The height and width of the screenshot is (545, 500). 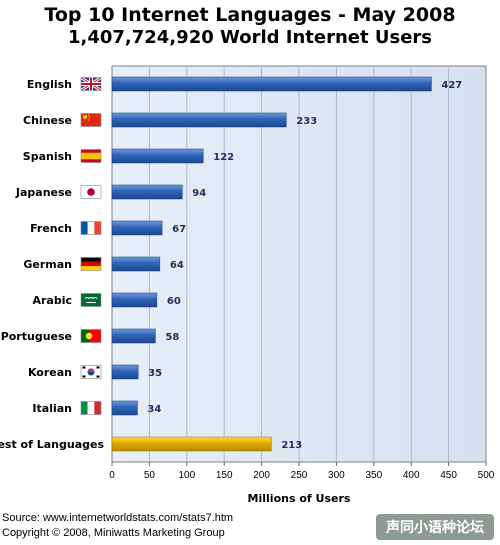 I want to click on data-label: 233, so click(x=306, y=121).